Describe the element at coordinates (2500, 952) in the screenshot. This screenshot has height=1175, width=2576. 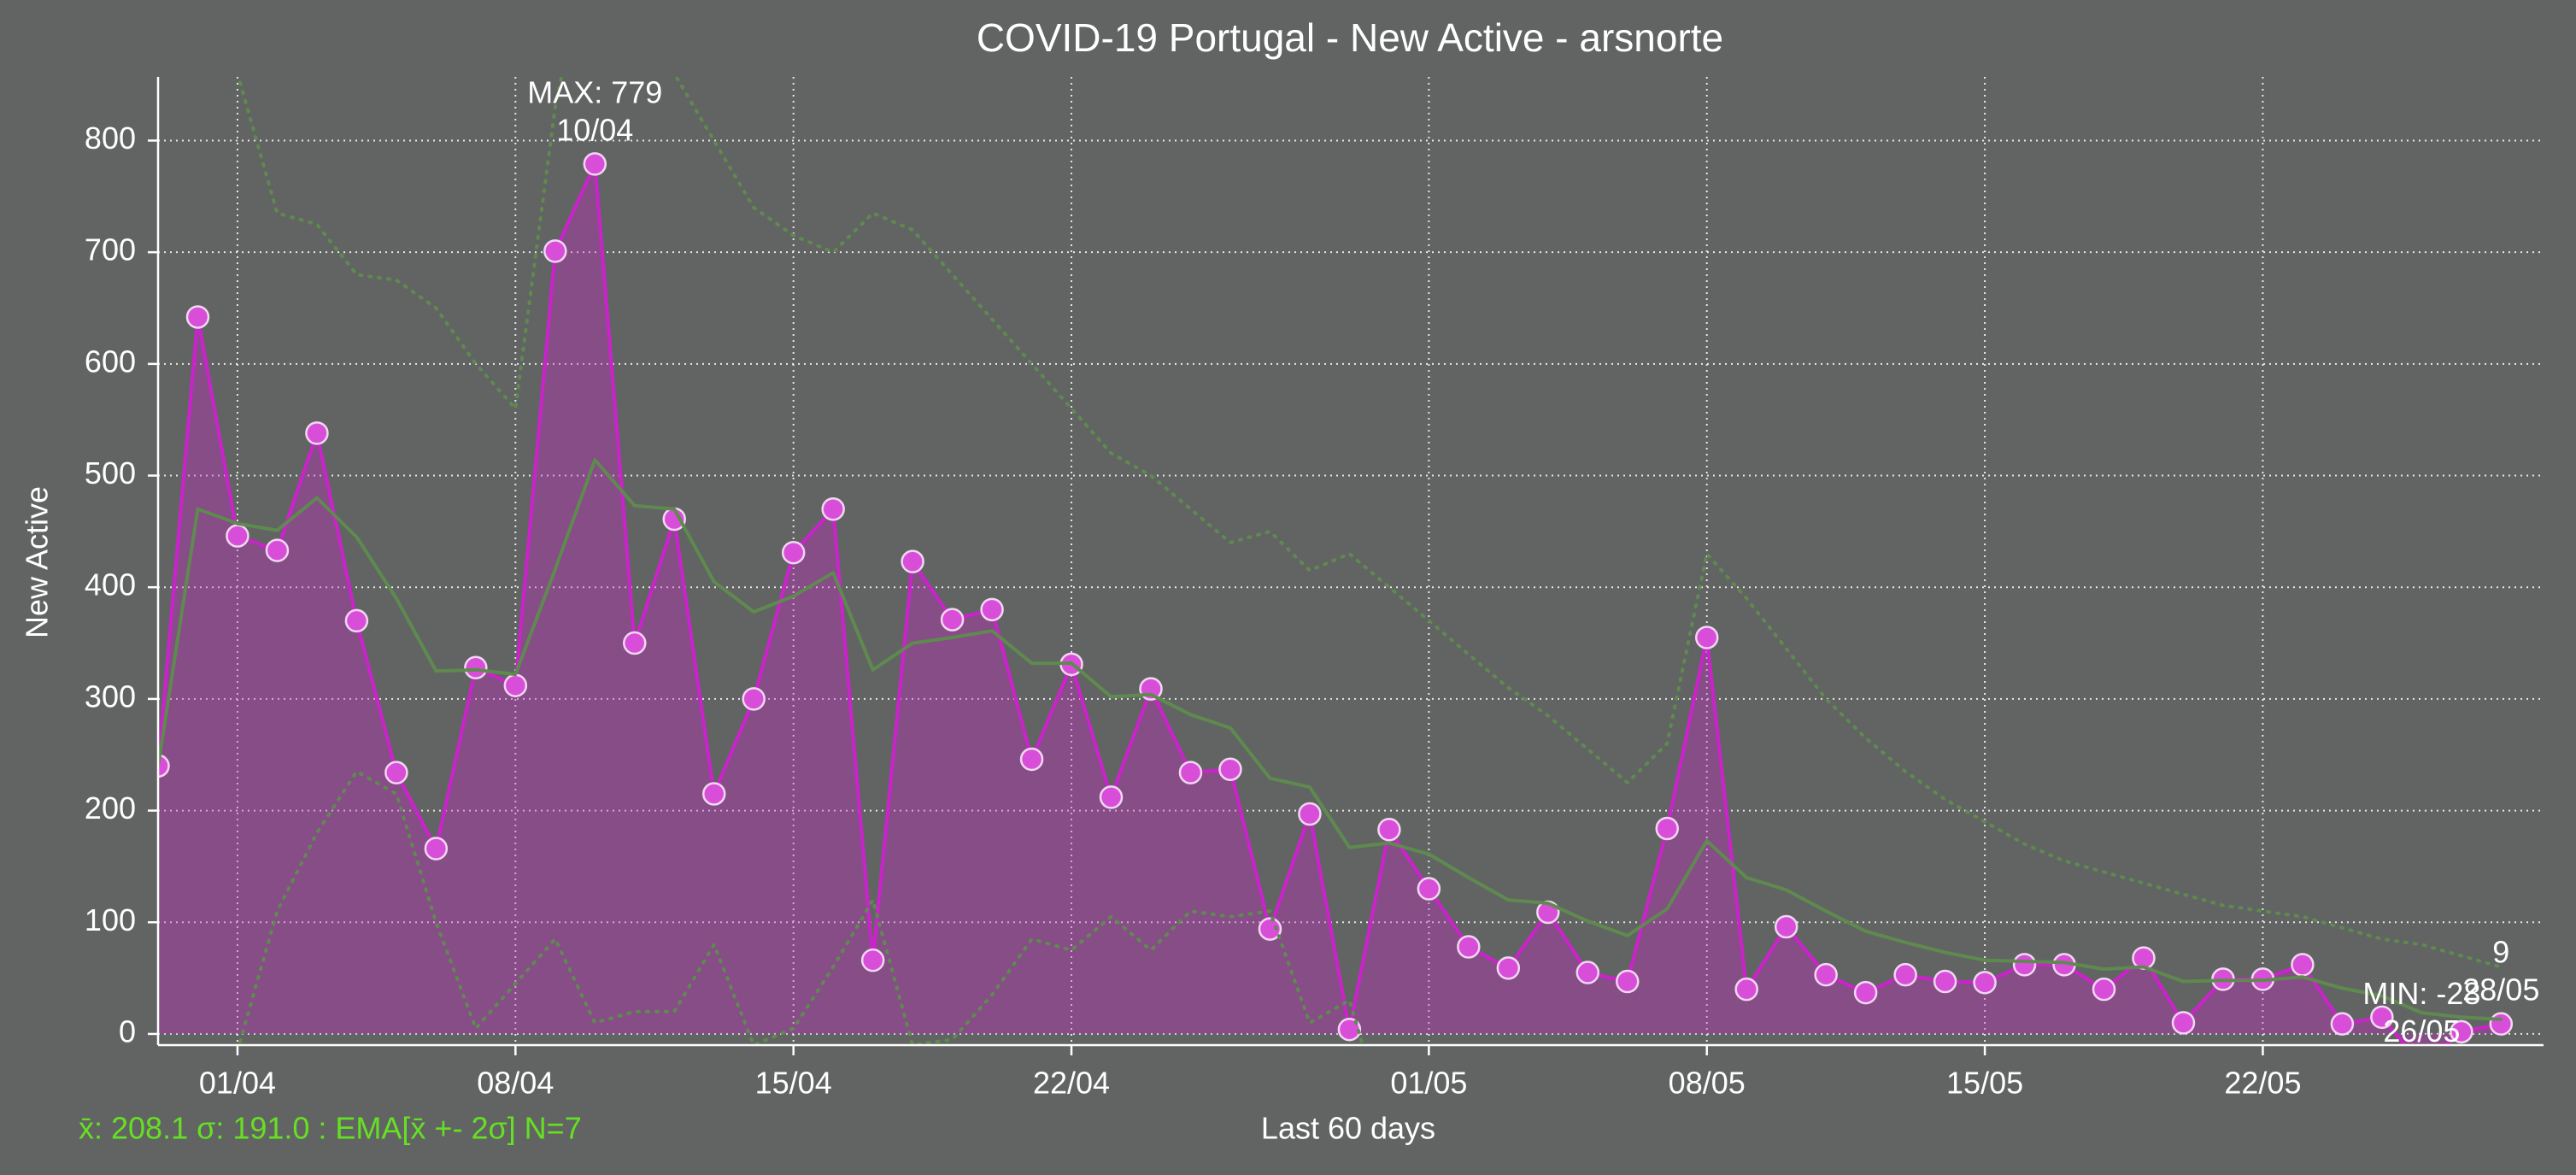
I see `annotation-label: 9` at that location.